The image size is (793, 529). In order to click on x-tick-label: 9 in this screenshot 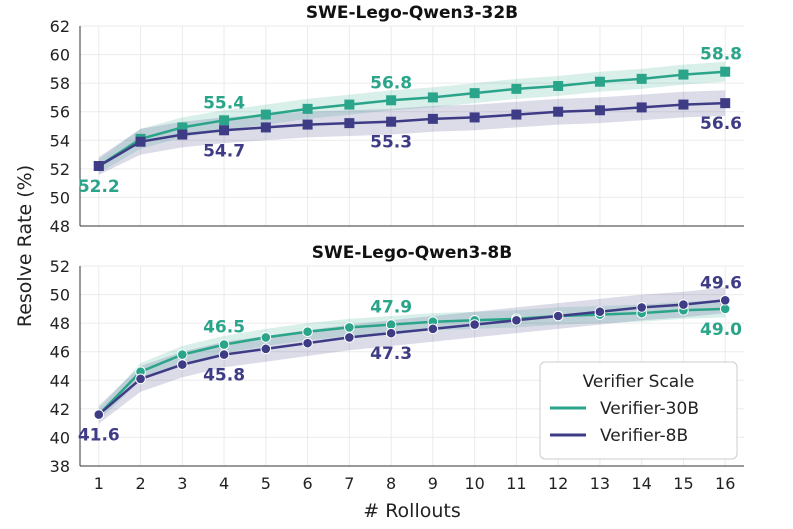, I will do `click(433, 483)`.